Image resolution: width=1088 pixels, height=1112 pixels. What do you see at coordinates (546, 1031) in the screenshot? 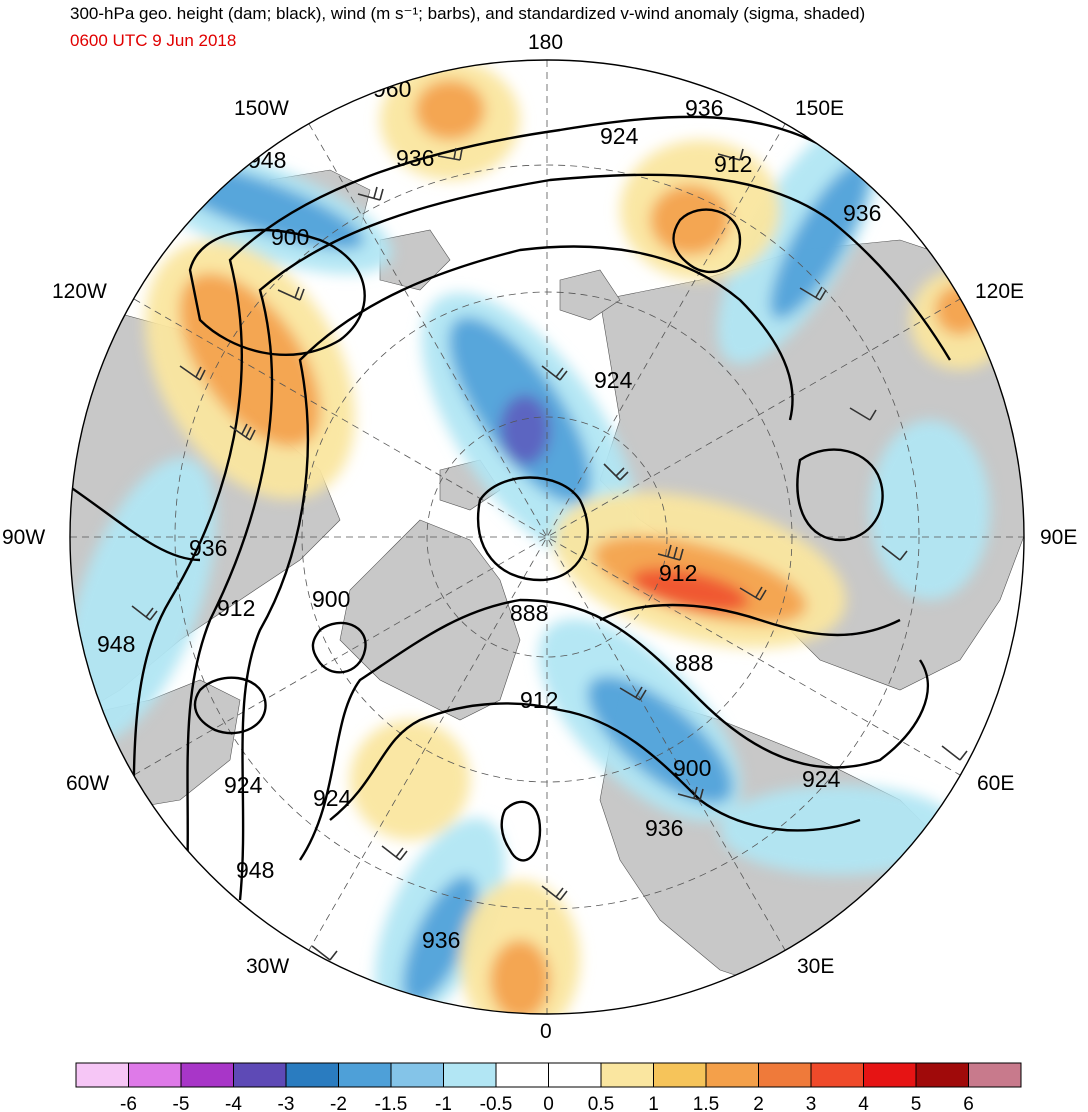
I see `lon-label-0: 0` at bounding box center [546, 1031].